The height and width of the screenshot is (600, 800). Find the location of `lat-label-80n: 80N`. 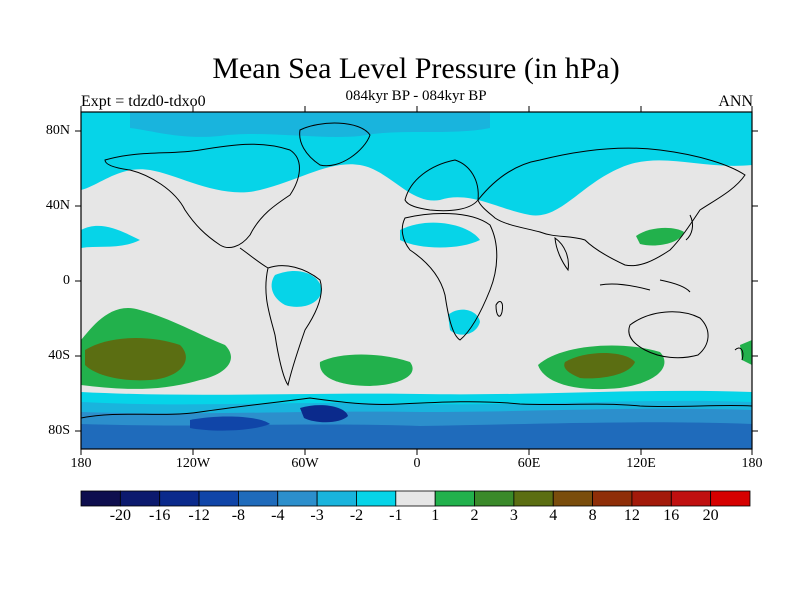

lat-label-80n: 80N is located at coordinates (57, 130).